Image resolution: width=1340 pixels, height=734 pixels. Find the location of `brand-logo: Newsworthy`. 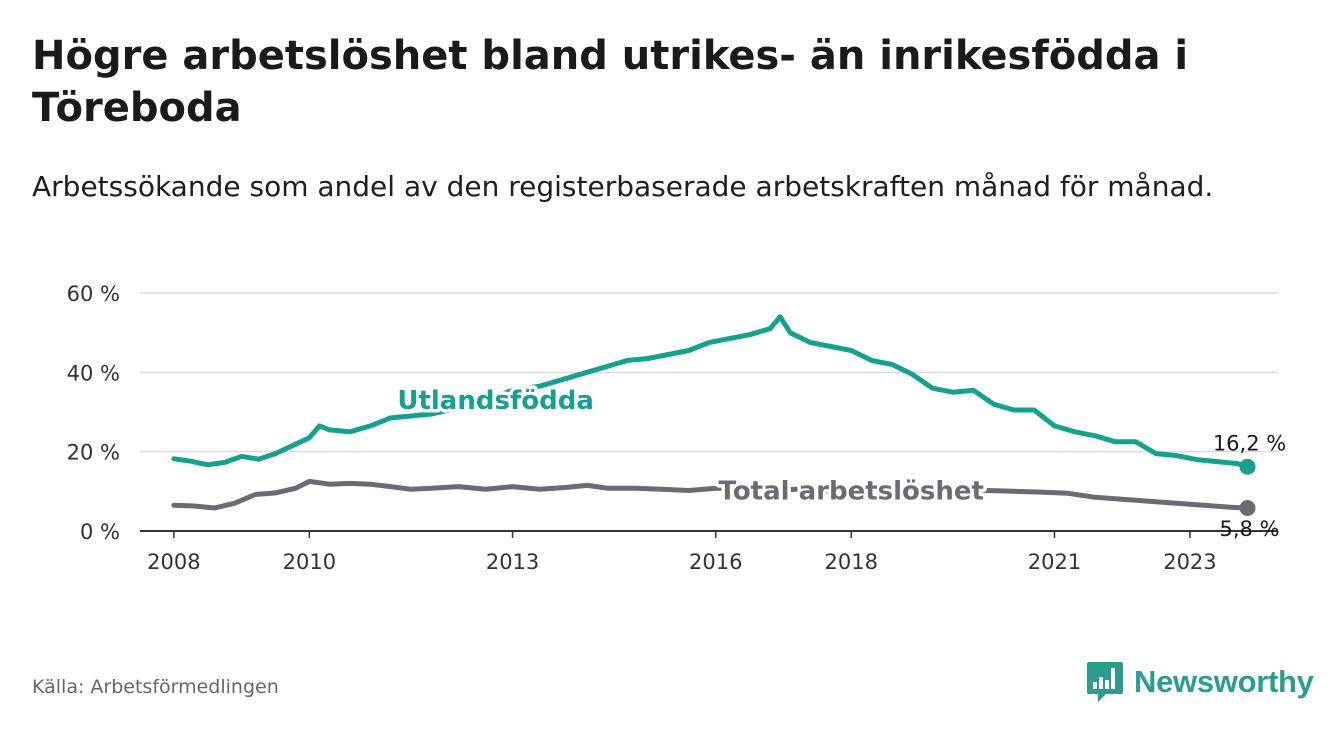

brand-logo: Newsworthy is located at coordinates (1200, 682).